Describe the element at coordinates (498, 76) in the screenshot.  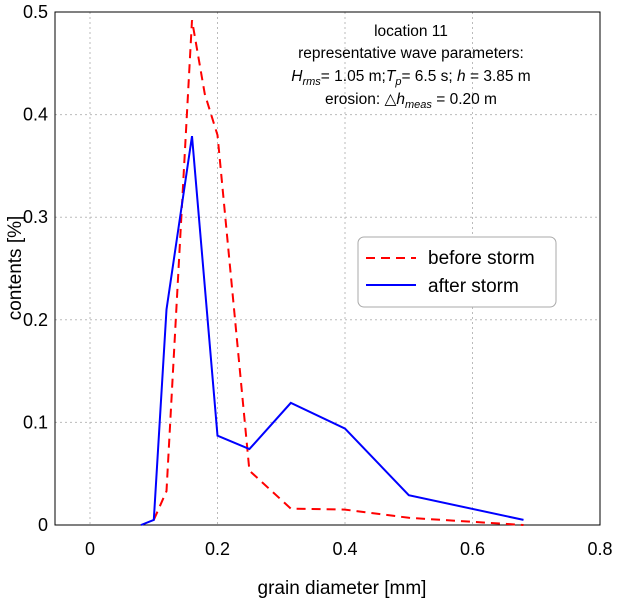
I see `h-value: = 3.85 m` at that location.